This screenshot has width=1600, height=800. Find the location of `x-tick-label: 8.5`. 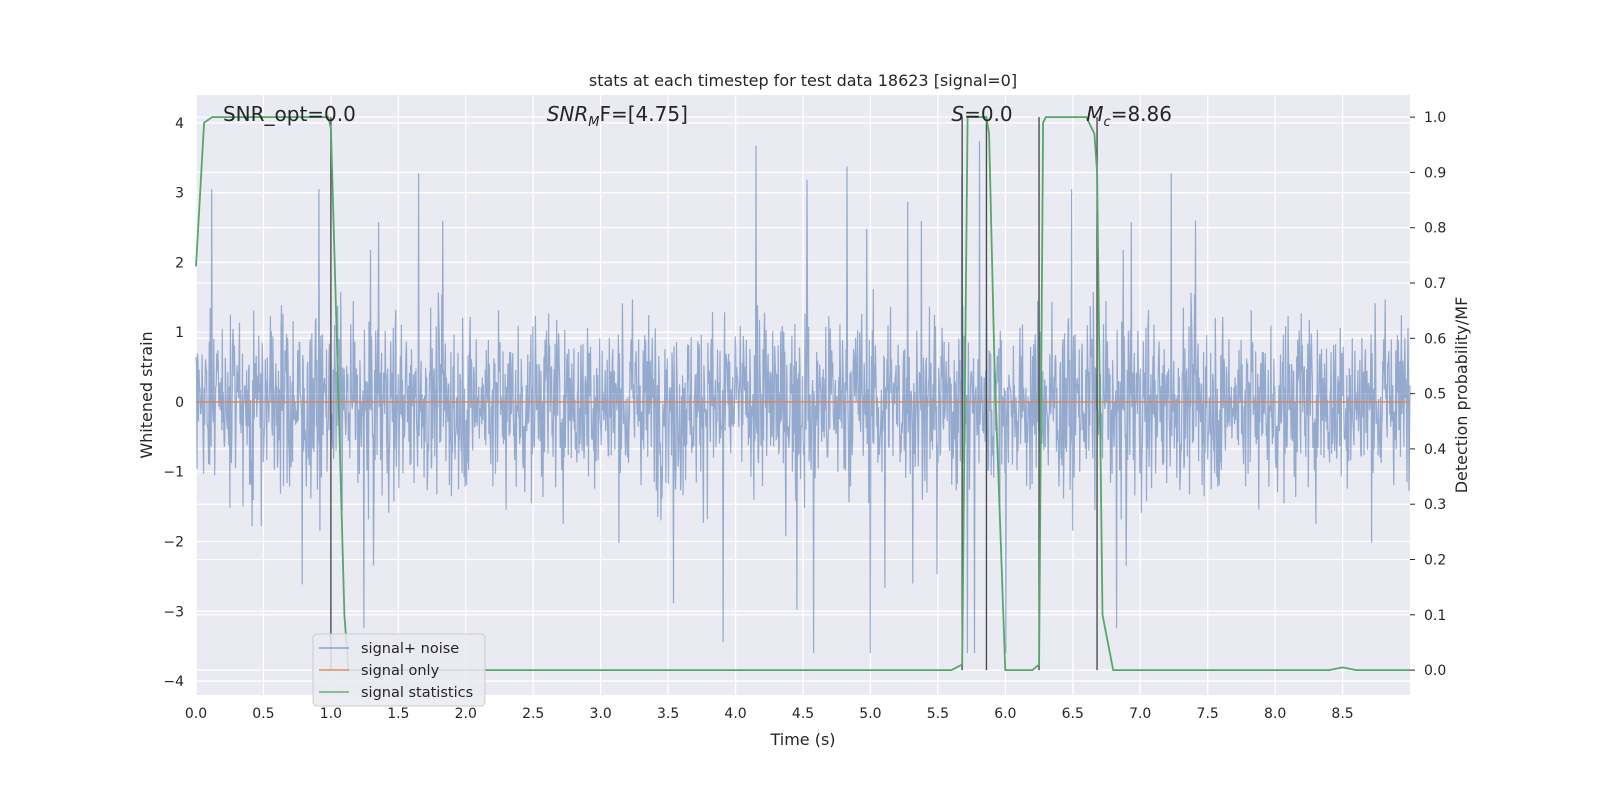

x-tick-label: 8.5 is located at coordinates (1342, 714).